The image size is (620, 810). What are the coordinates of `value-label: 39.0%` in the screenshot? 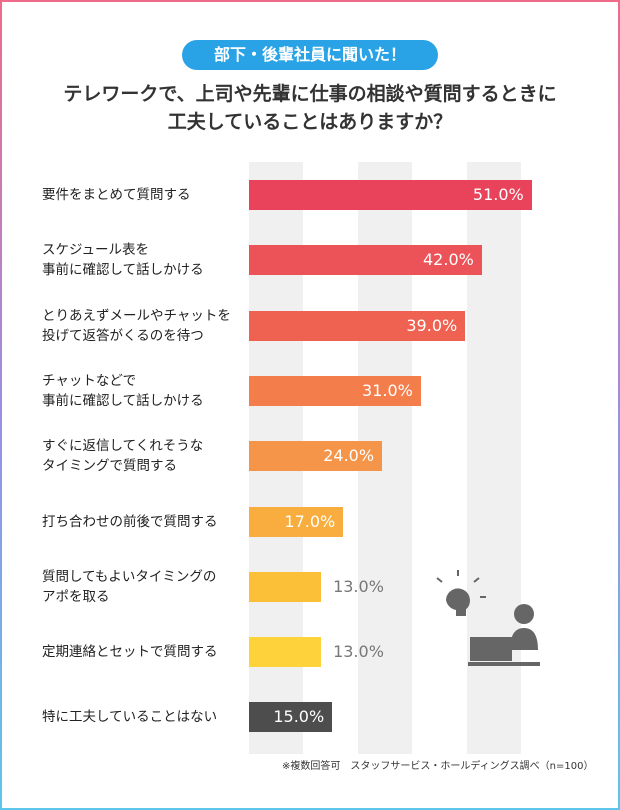 It's located at (432, 325).